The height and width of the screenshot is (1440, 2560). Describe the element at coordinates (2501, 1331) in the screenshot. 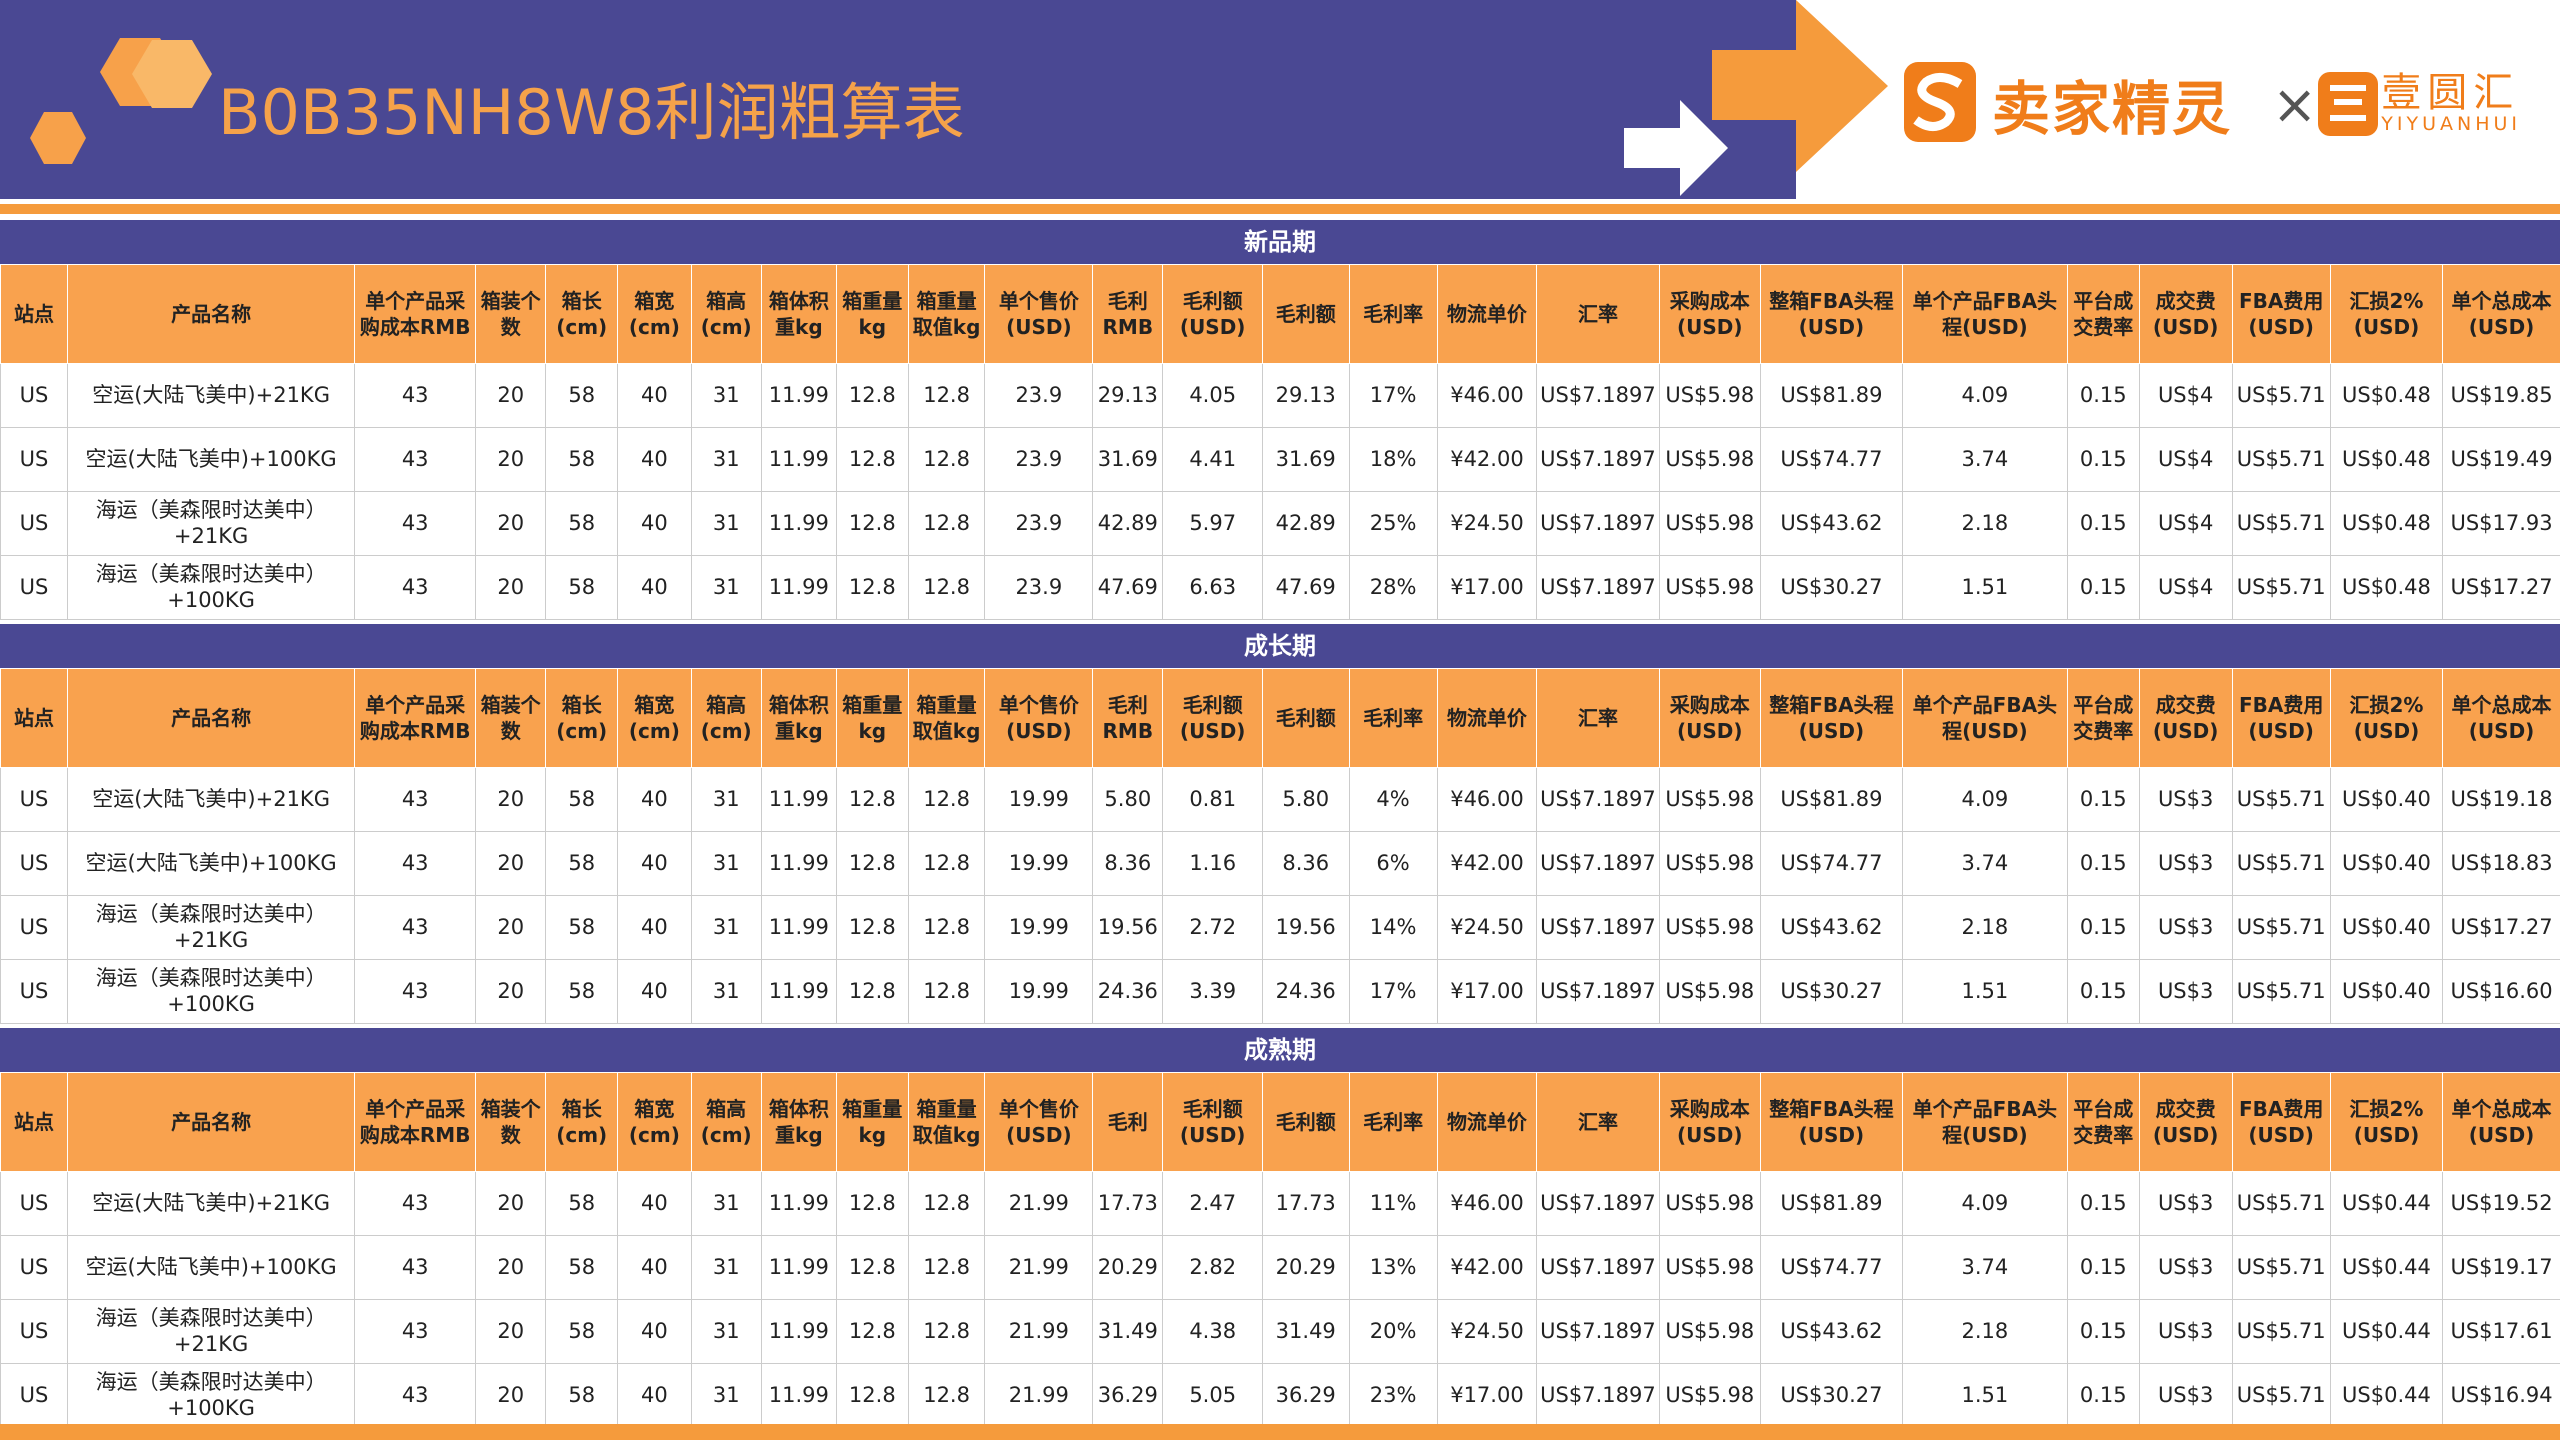

I see `cell: US$17.61` at that location.